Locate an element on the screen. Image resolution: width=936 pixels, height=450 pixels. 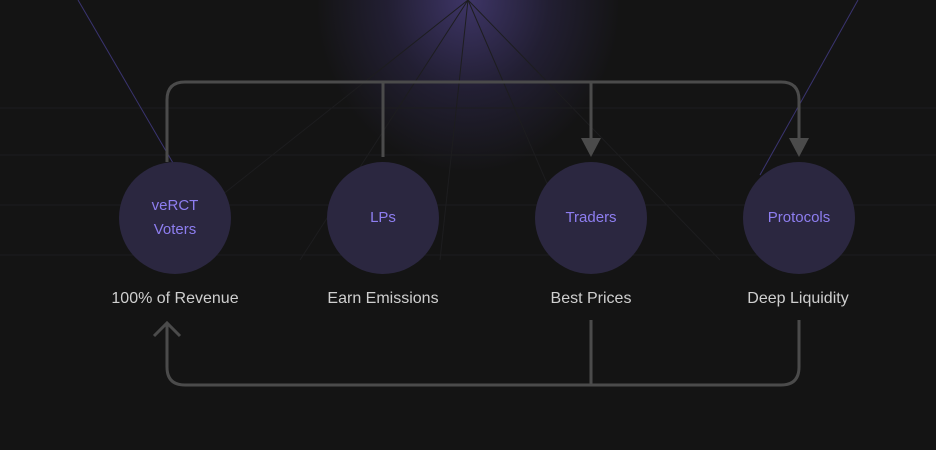
accent-line-right is located at coordinates (809, 88).